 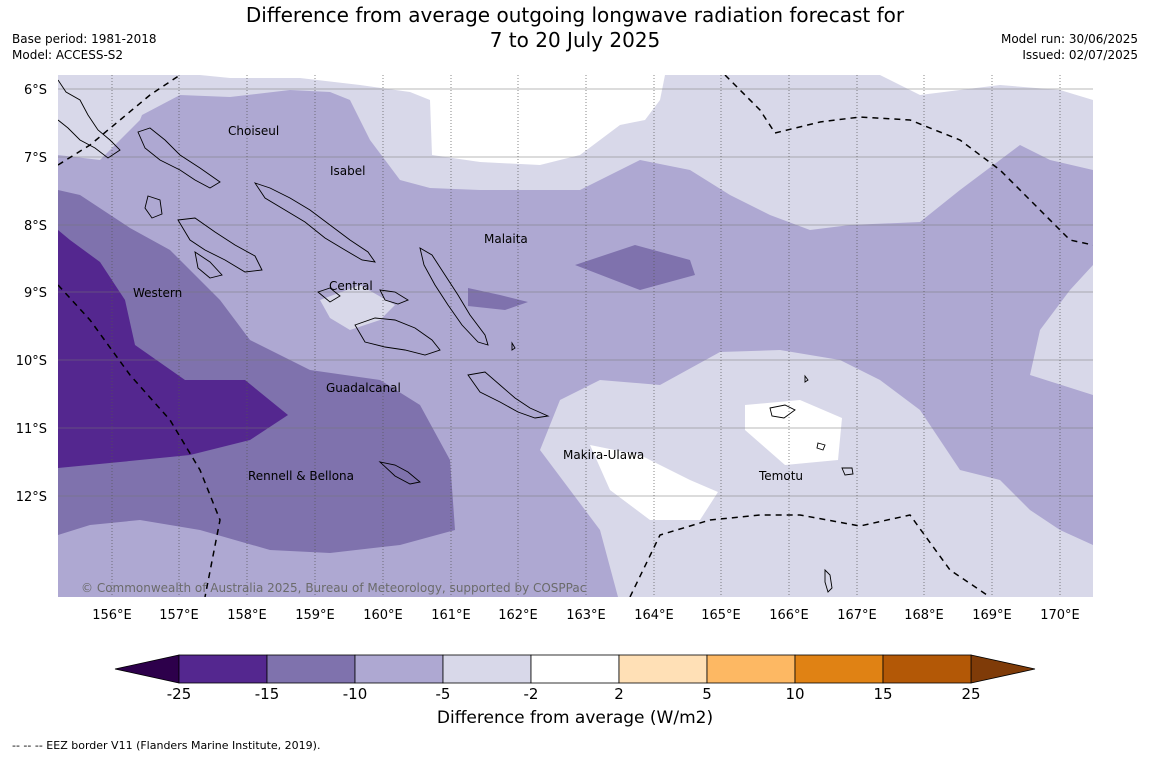 I want to click on region-label-isabel: Isabel, so click(x=347, y=171).